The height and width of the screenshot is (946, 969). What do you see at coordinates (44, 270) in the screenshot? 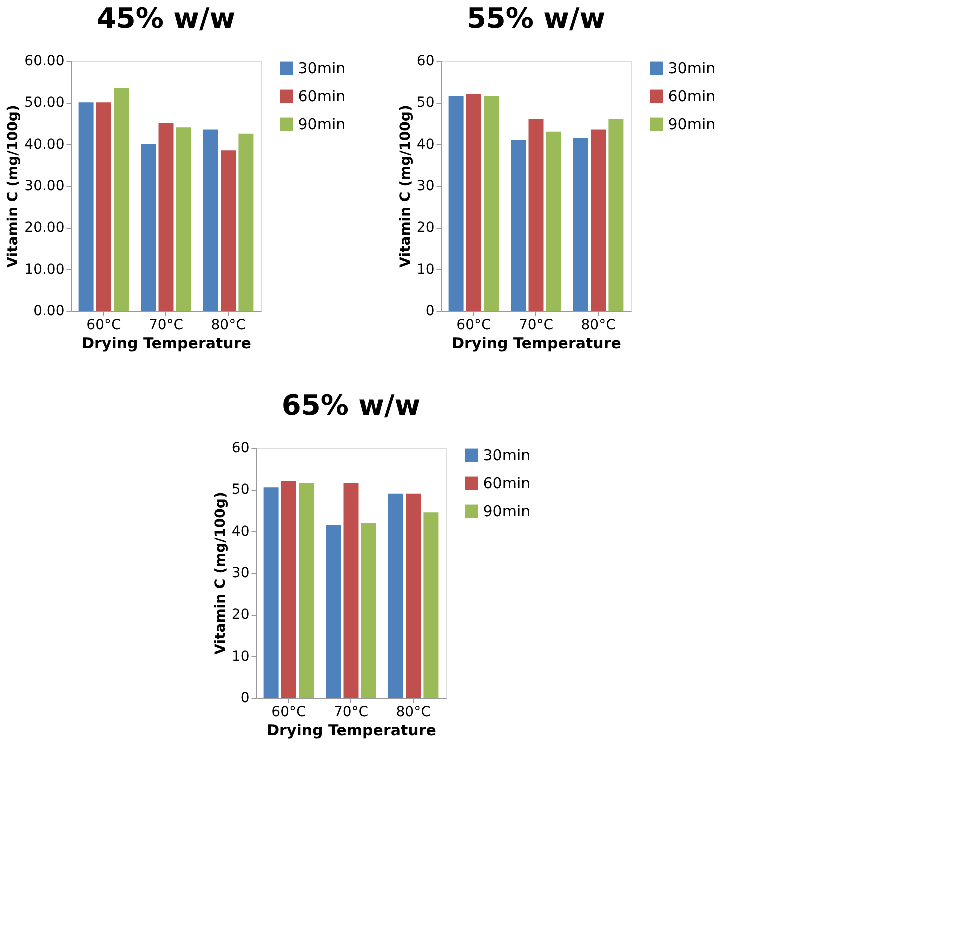
I see `y-tick-label: 10.00` at bounding box center [44, 270].